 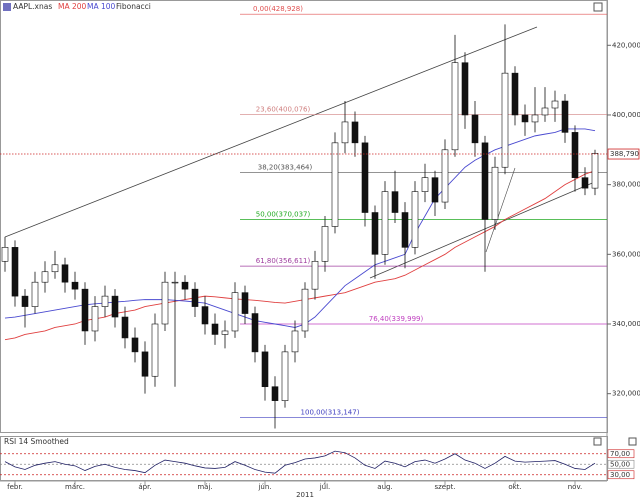 I want to click on y-tick-label: 420,000, so click(x=626, y=45).